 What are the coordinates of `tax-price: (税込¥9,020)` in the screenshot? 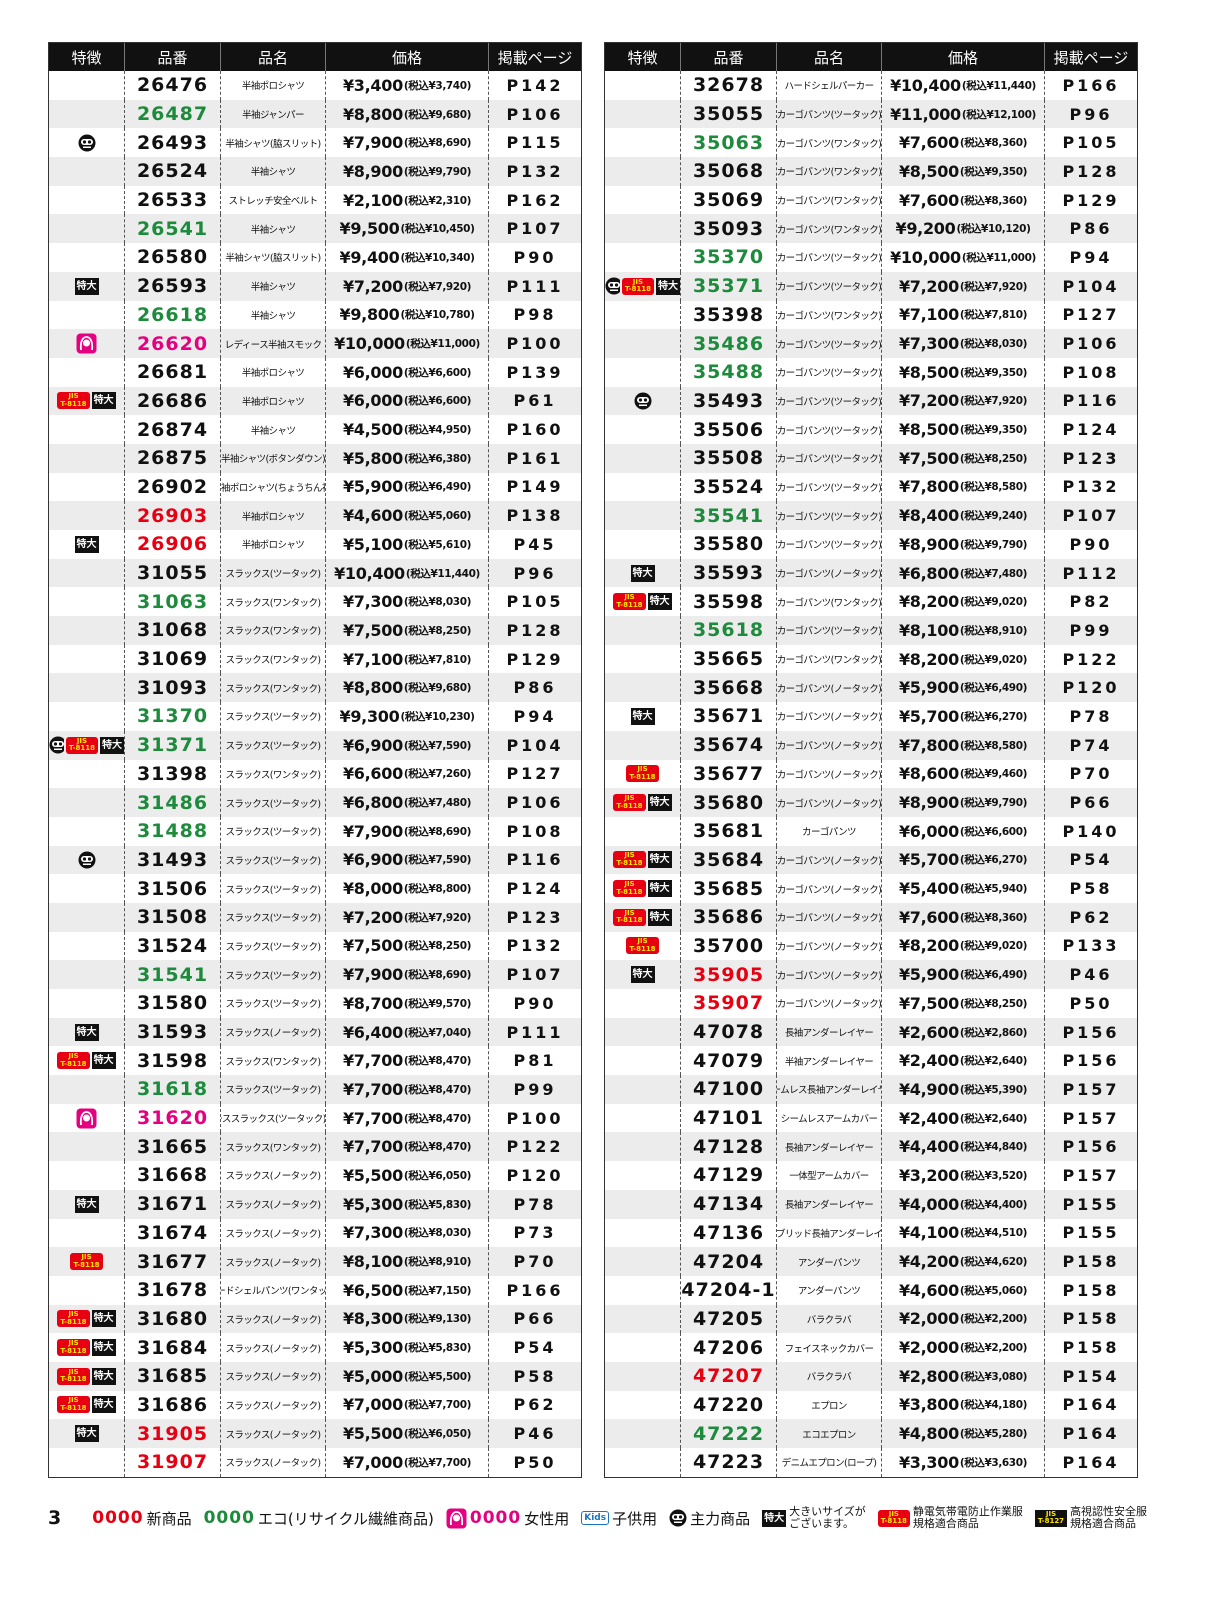 It's located at (993, 946).